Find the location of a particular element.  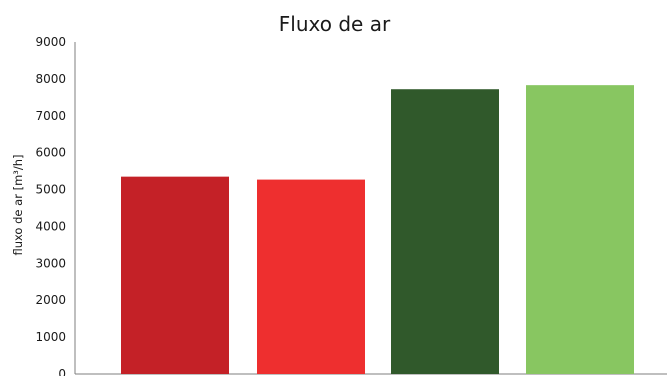

y-tick-label: 8000 is located at coordinates (50, 79).